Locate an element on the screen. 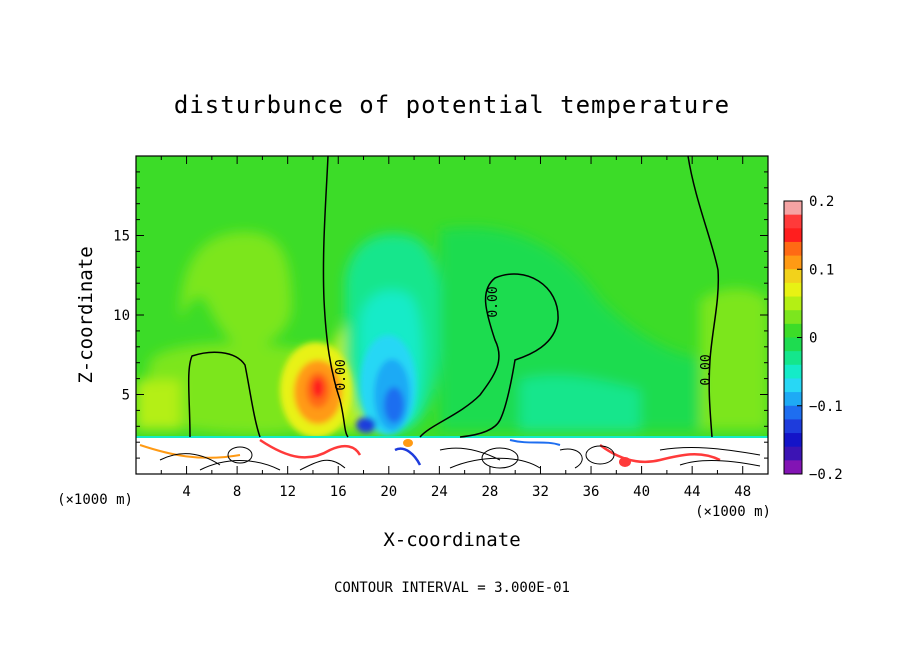  colorbar: 0.2 0.1 0 −0.1 −0.2 is located at coordinates (813, 338).